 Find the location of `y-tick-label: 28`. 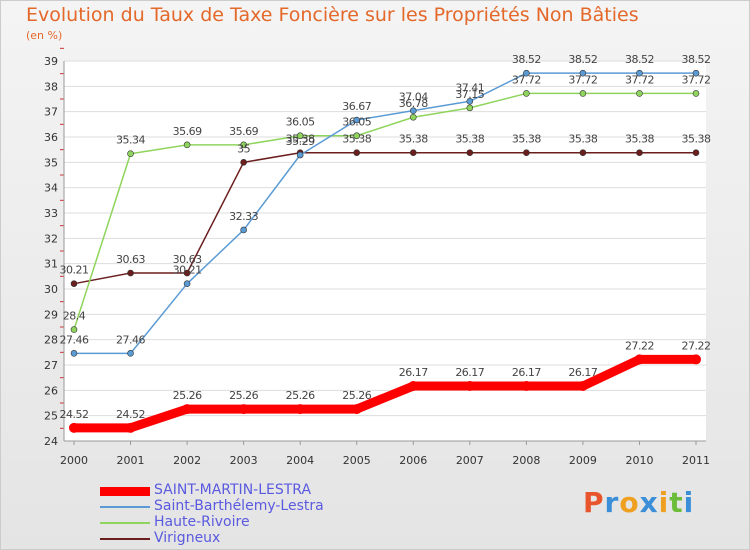

y-tick-label: 28 is located at coordinates (51, 340).